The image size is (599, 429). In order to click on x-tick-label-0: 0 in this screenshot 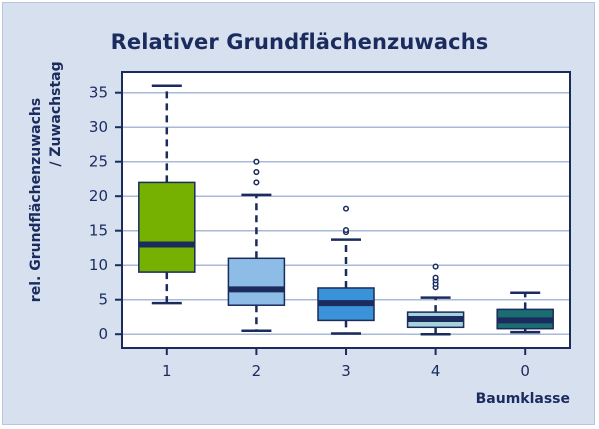, I will do `click(525, 371)`.